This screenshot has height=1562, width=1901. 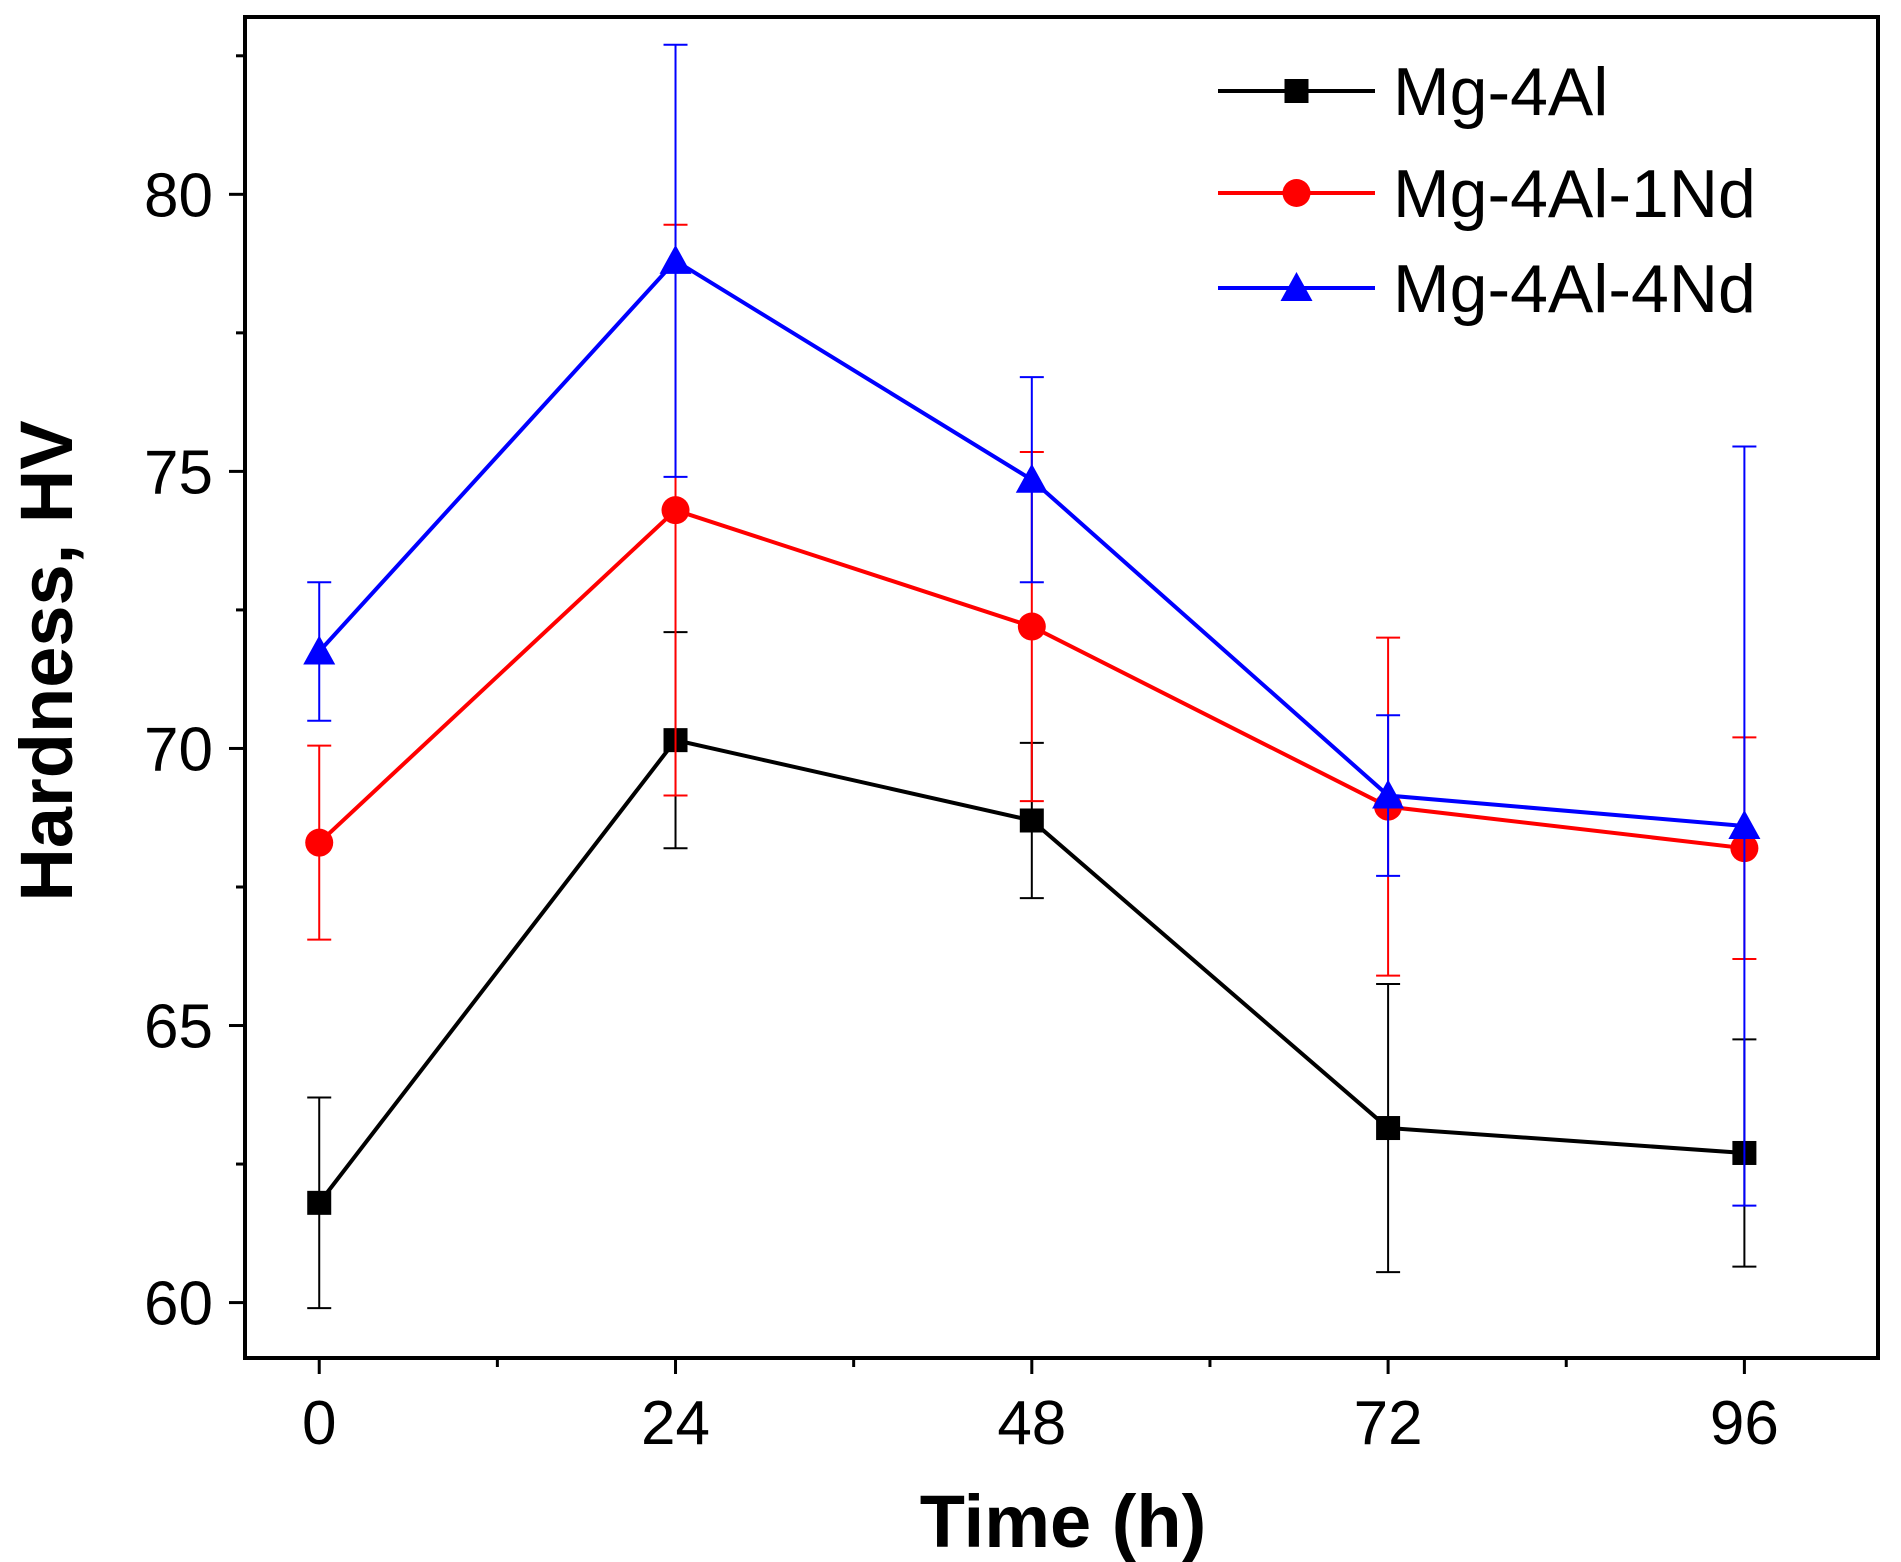 I want to click on y-tick-label: 70, so click(x=178, y=749).